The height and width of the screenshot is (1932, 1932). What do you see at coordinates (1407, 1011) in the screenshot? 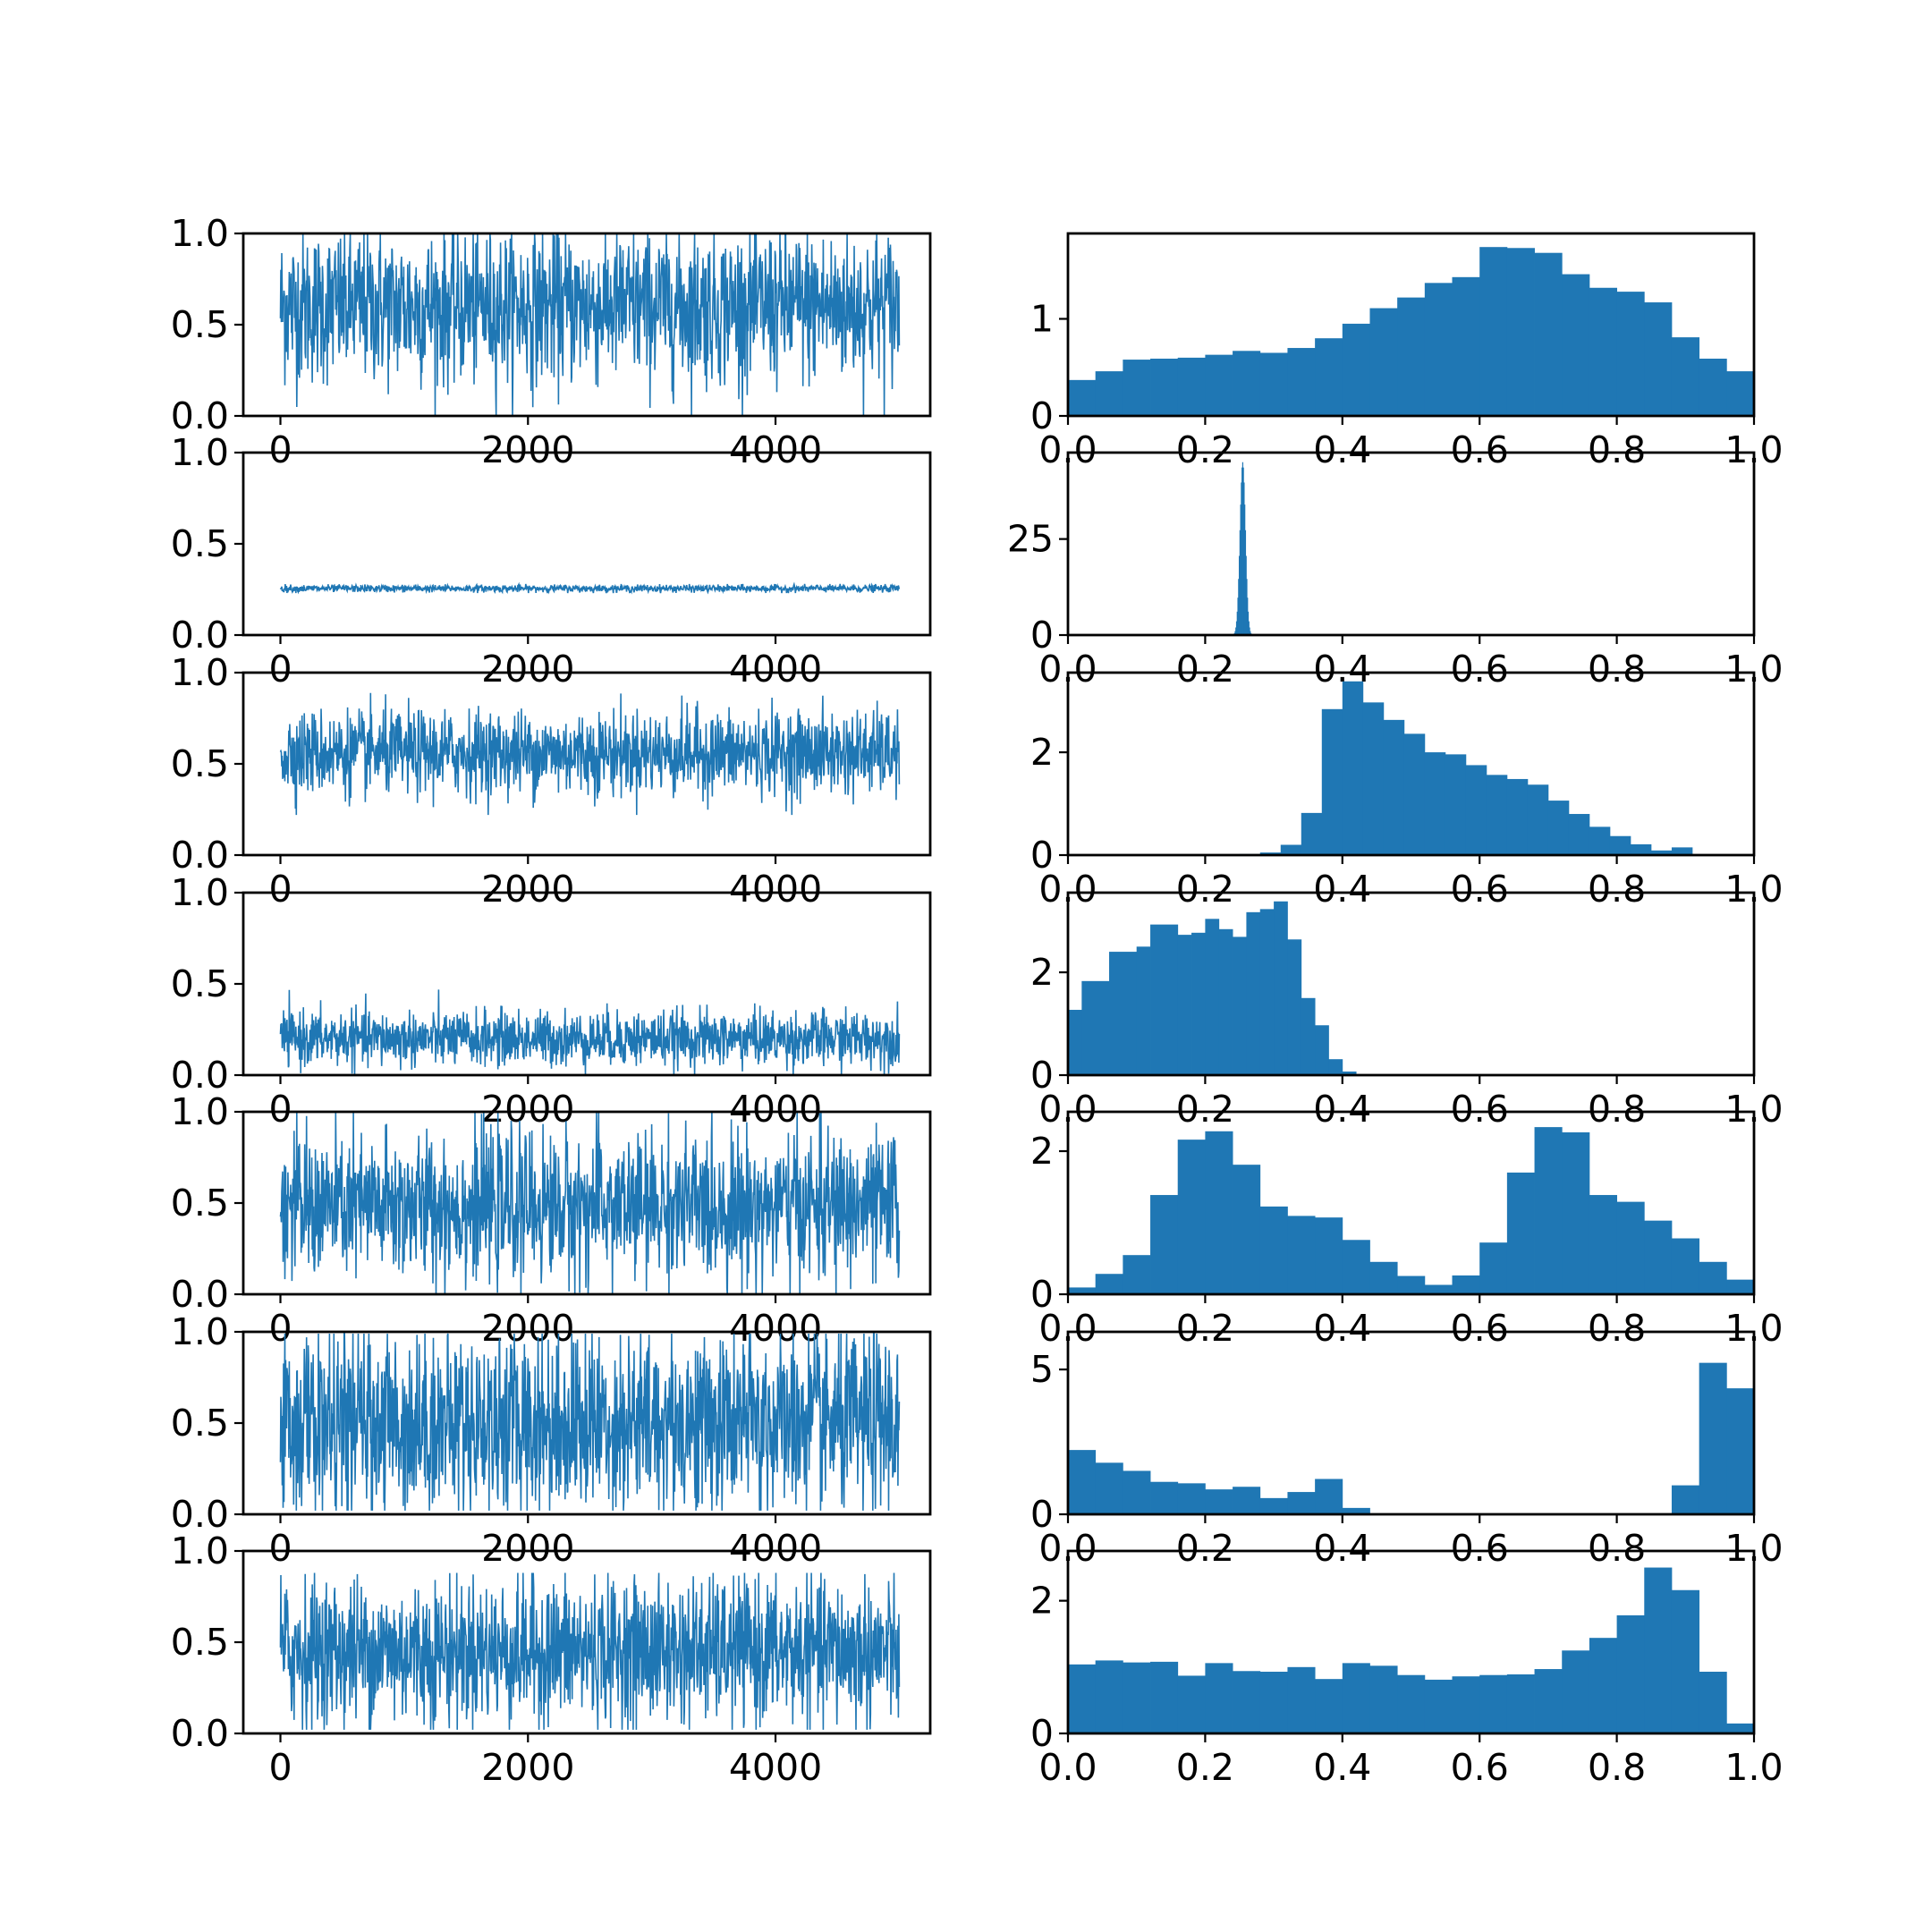
I see `hist-4: 020.0 0.2 0.4 0.6 0.8 1.0` at bounding box center [1407, 1011].